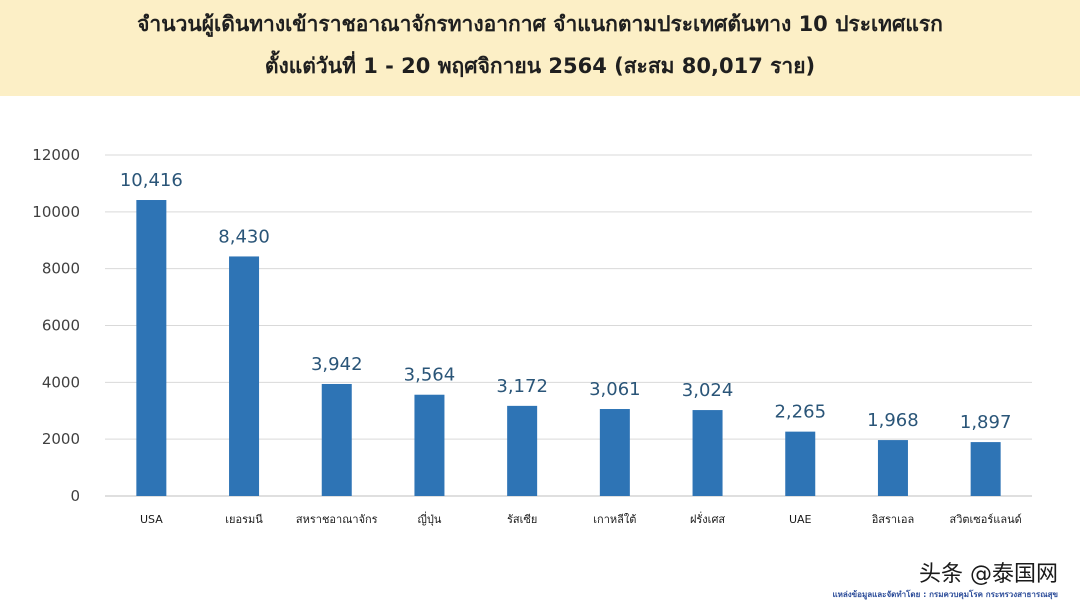 The height and width of the screenshot is (604, 1080). Describe the element at coordinates (986, 519) in the screenshot. I see `x-tick-label: สวิตเซอร์แลนด์` at that location.